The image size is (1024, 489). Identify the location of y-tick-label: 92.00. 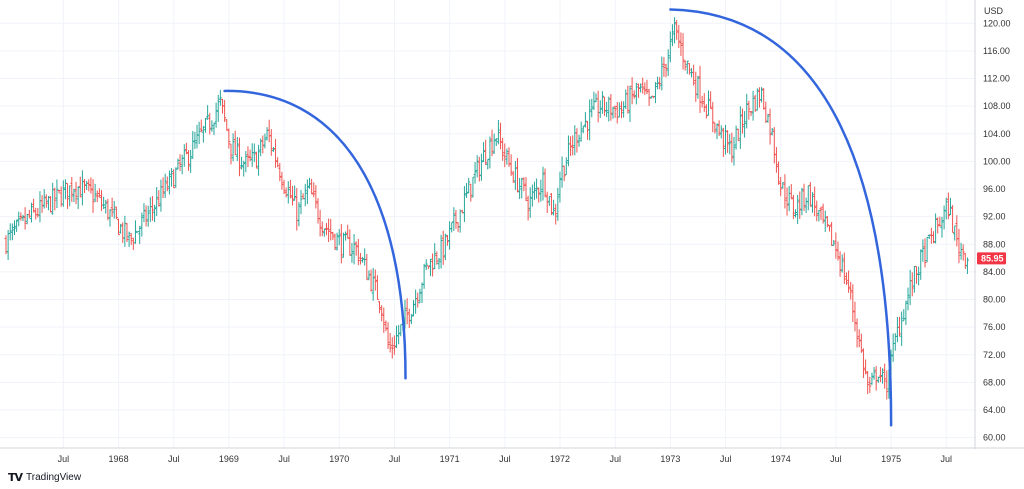
(994, 217).